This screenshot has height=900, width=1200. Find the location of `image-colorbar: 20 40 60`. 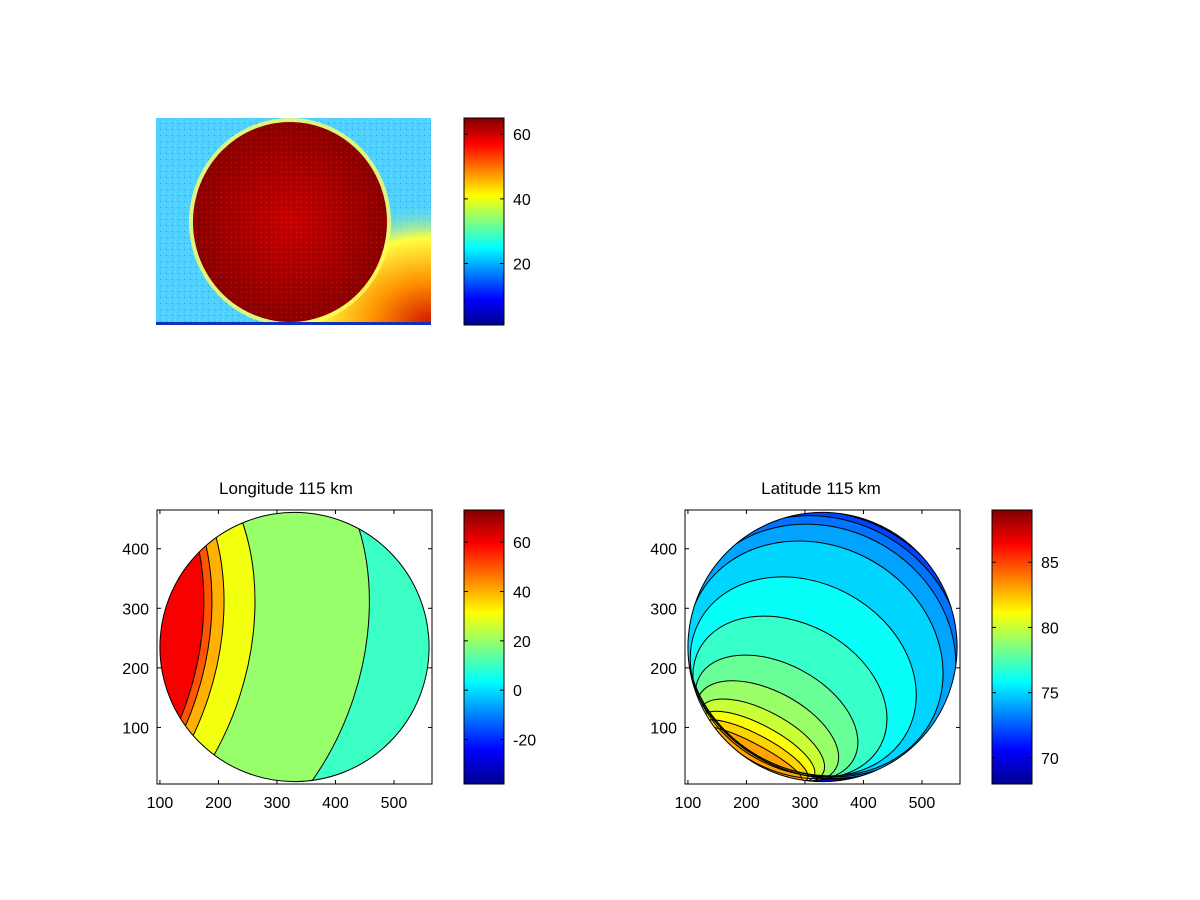

image-colorbar: 20 40 60 is located at coordinates (497, 221).